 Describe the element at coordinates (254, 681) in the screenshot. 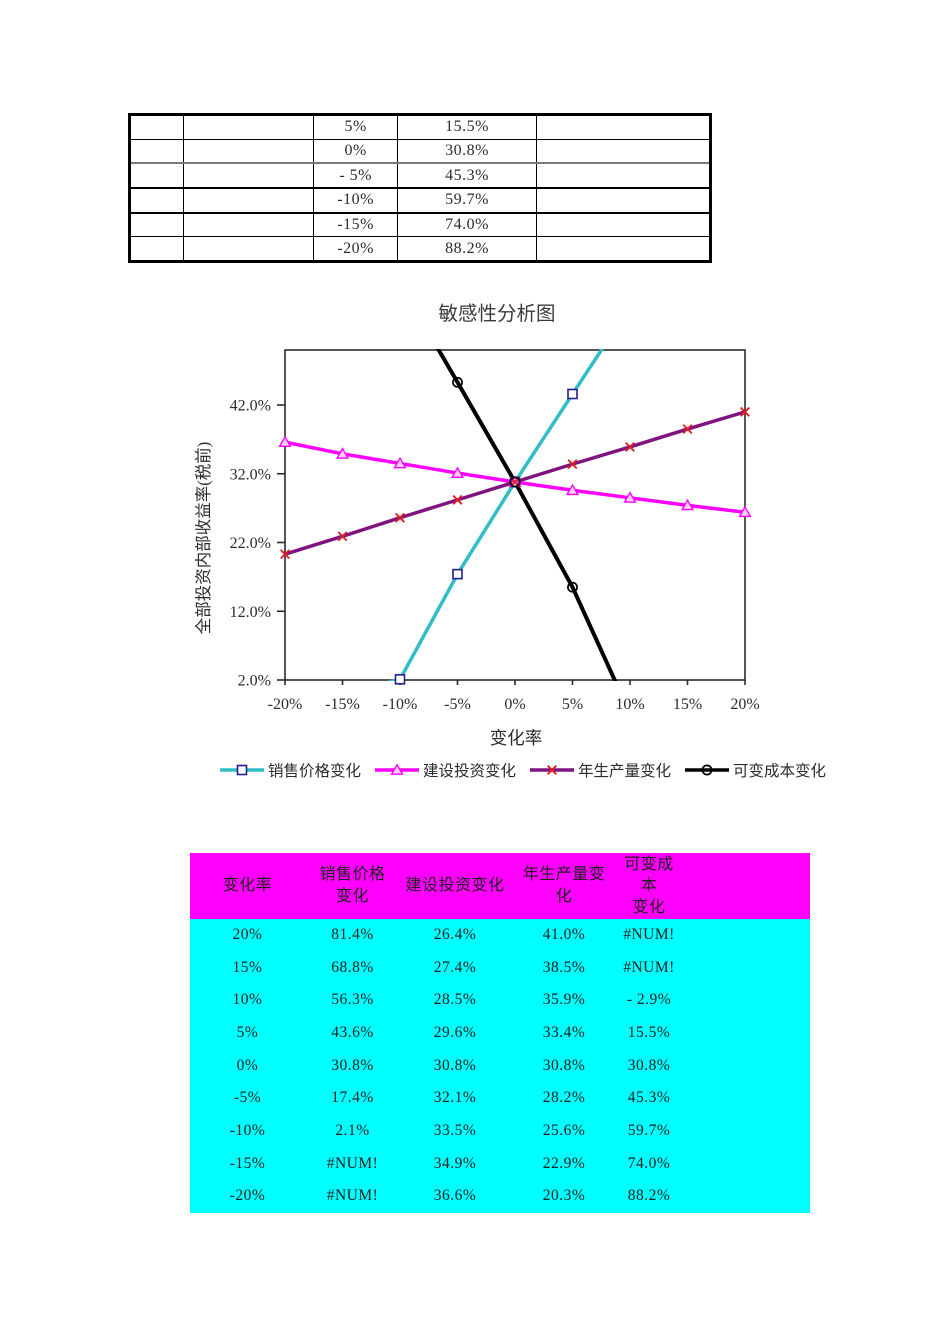

I see `y-tick-label: 2.0%` at that location.